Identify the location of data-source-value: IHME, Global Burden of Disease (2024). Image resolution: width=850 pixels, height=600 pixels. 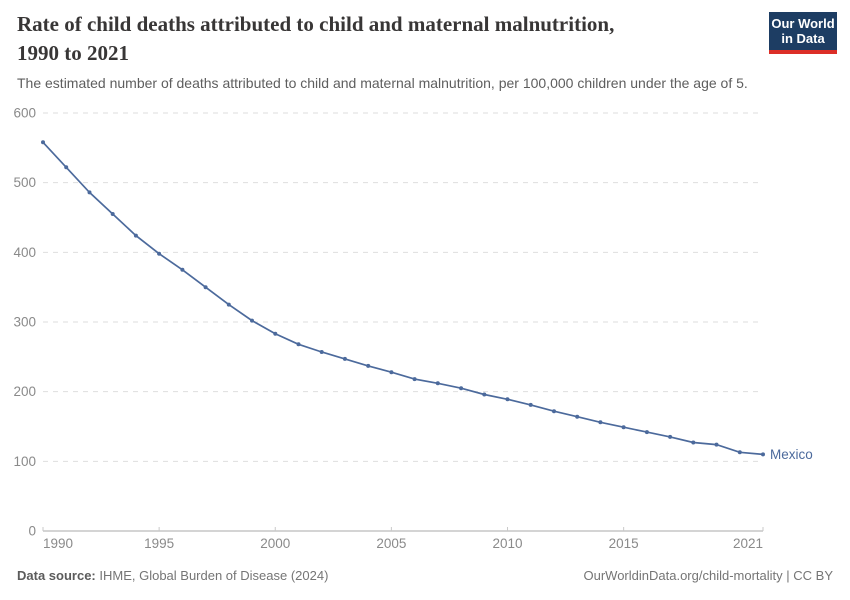
(212, 575).